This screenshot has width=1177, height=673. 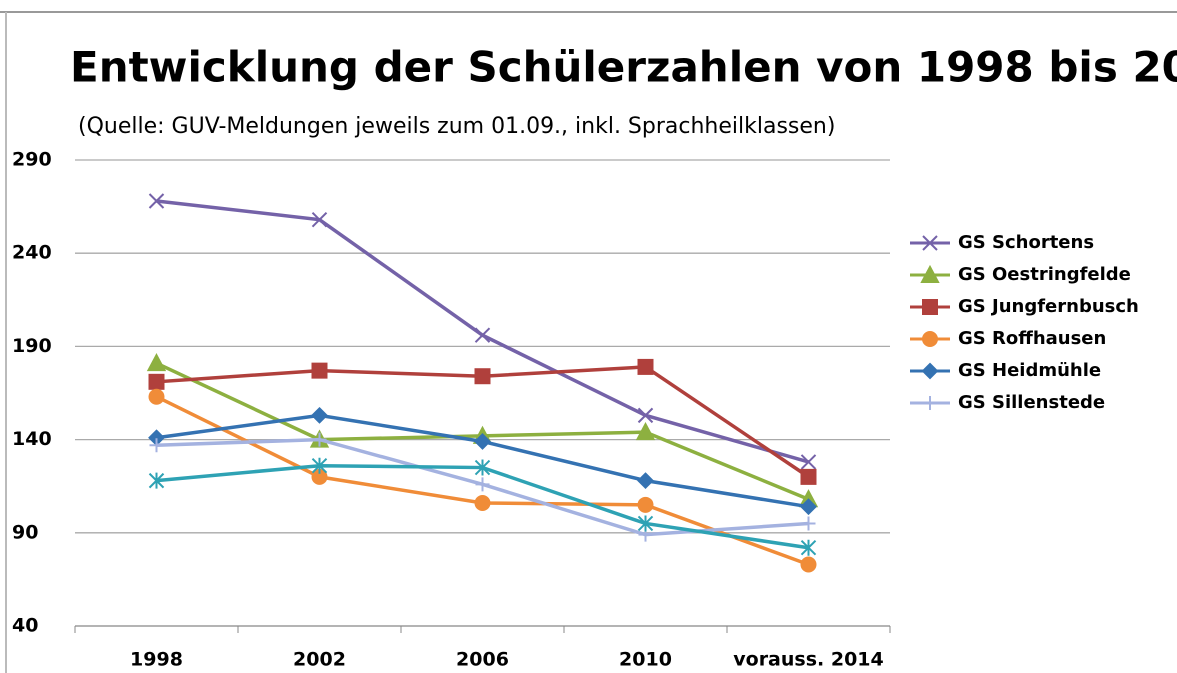 What do you see at coordinates (25, 626) in the screenshot?
I see `y-tick-label: 40` at bounding box center [25, 626].